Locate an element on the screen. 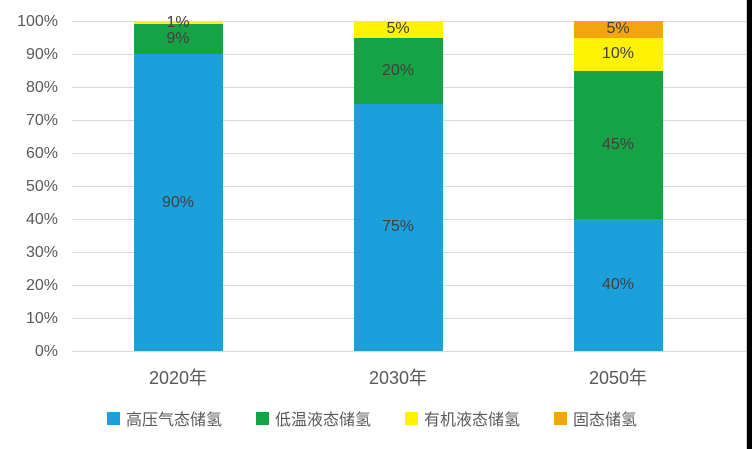 Image resolution: width=752 pixels, height=449 pixels. bar-data-label: 75% is located at coordinates (398, 227).